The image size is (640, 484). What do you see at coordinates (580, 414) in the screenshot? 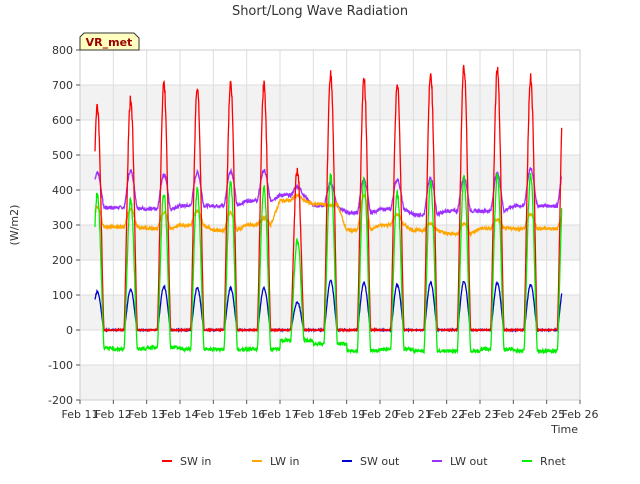
I see `x-tick-label: Feb 26` at bounding box center [580, 414].